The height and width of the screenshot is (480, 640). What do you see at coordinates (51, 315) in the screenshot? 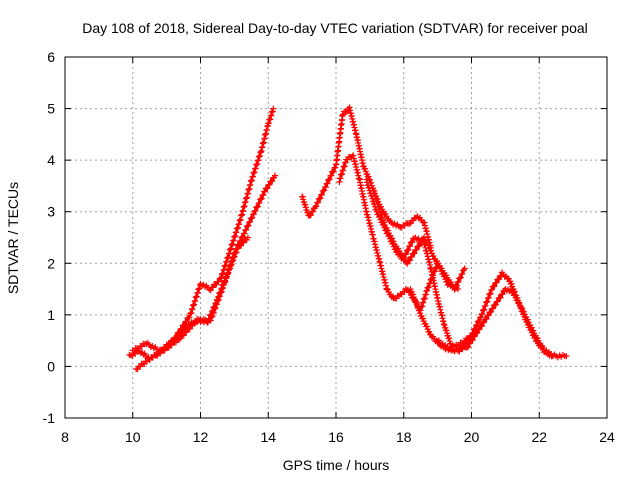
I see `y-tick-label: 1` at bounding box center [51, 315].